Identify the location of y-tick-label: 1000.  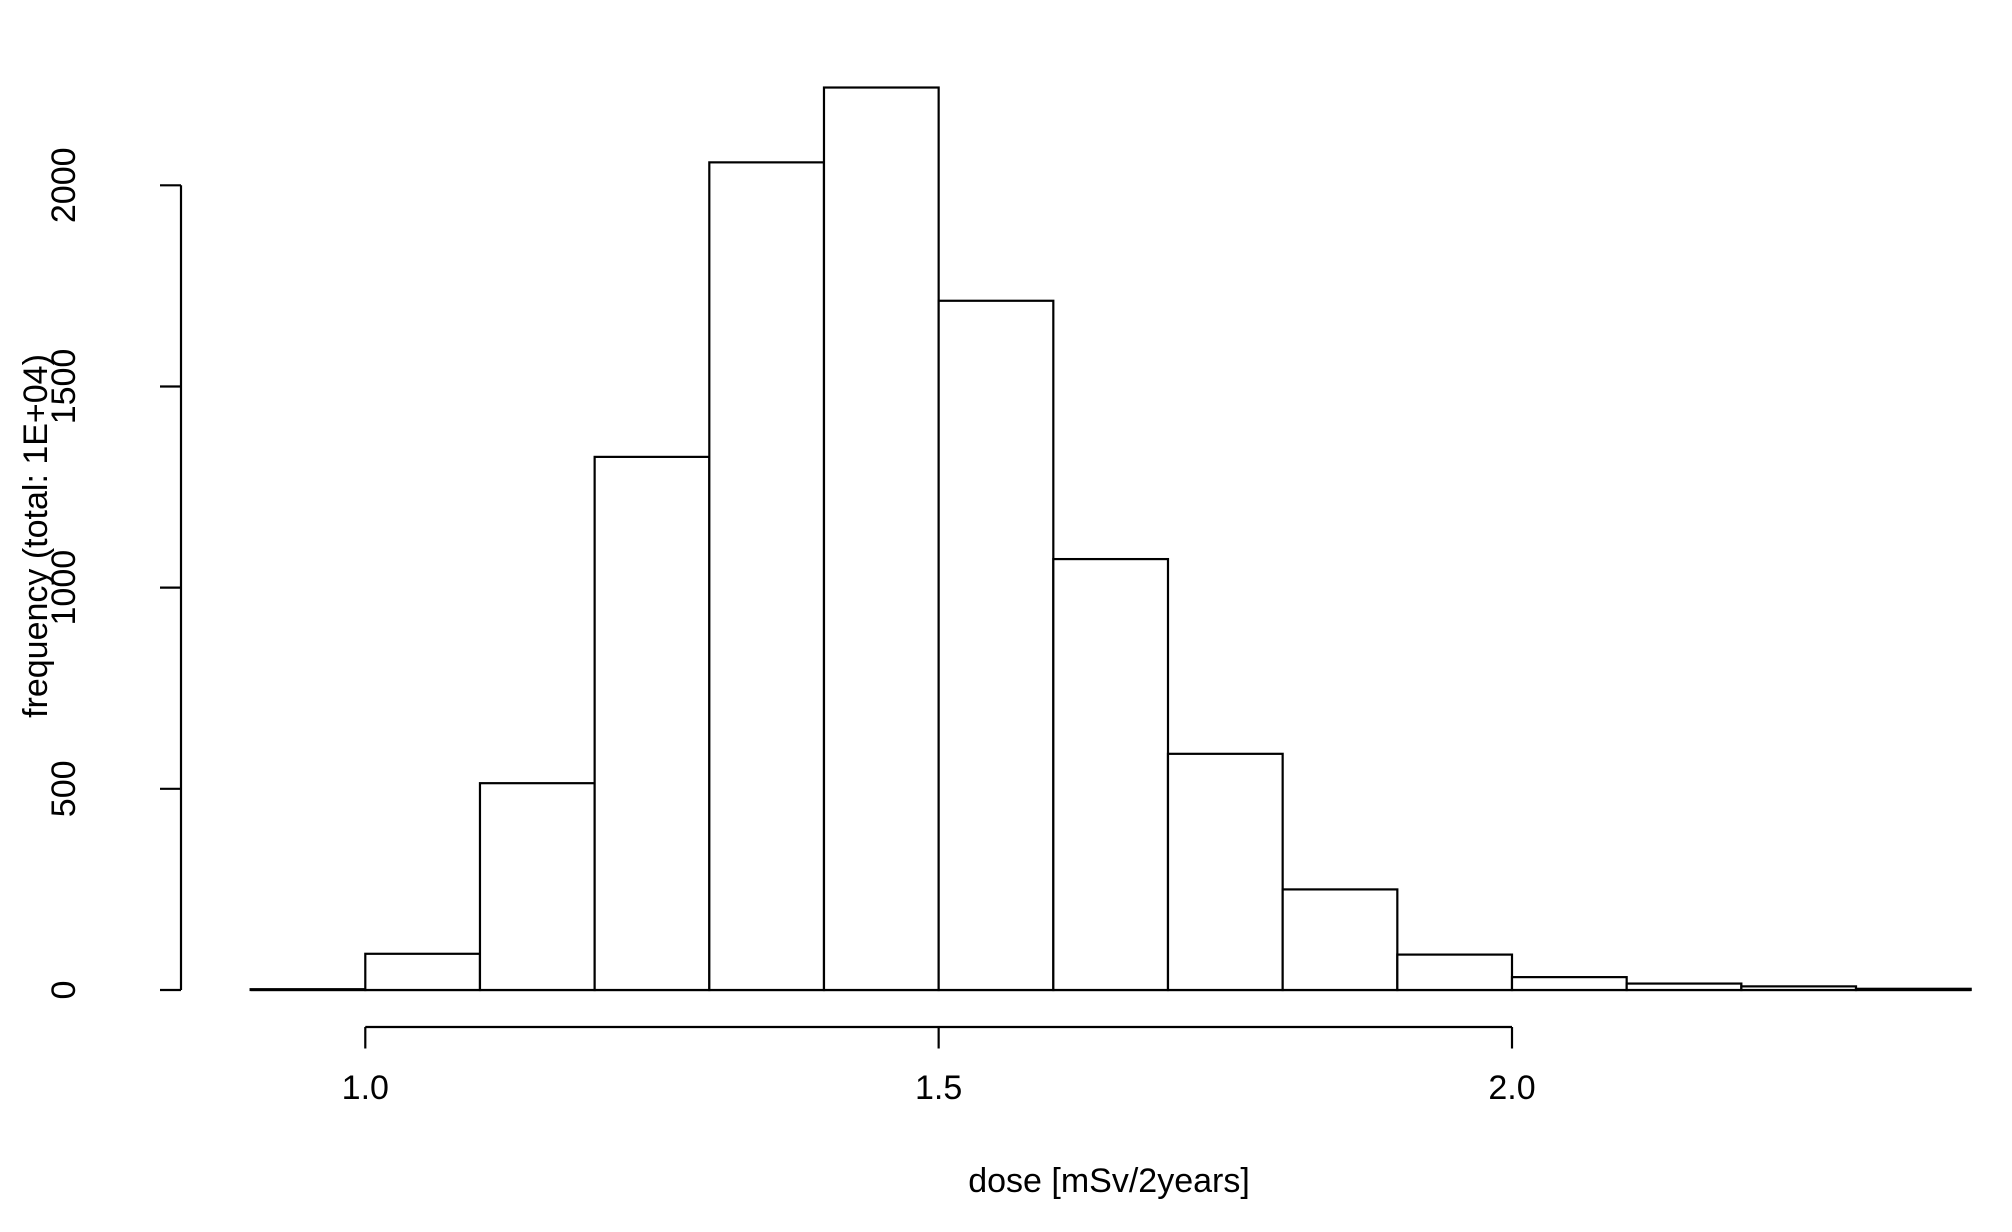
(64, 588).